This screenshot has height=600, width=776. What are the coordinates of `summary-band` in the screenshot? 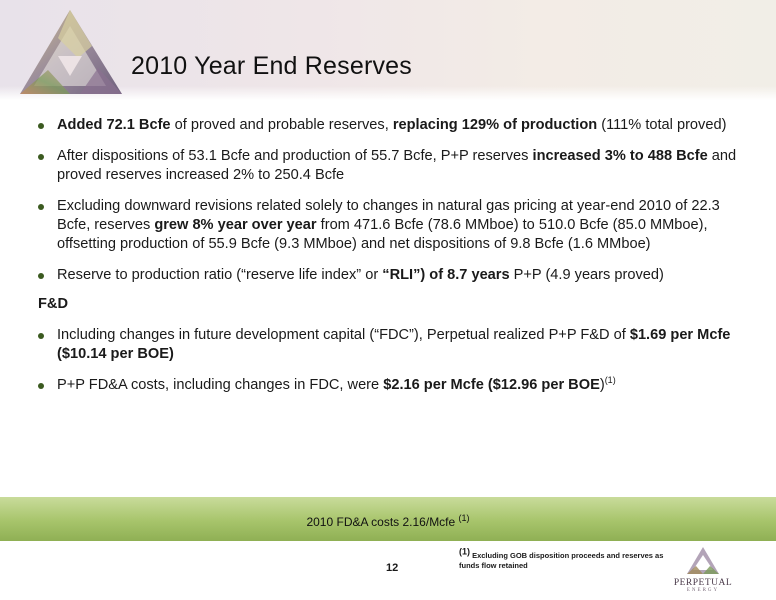 It's located at (388, 519).